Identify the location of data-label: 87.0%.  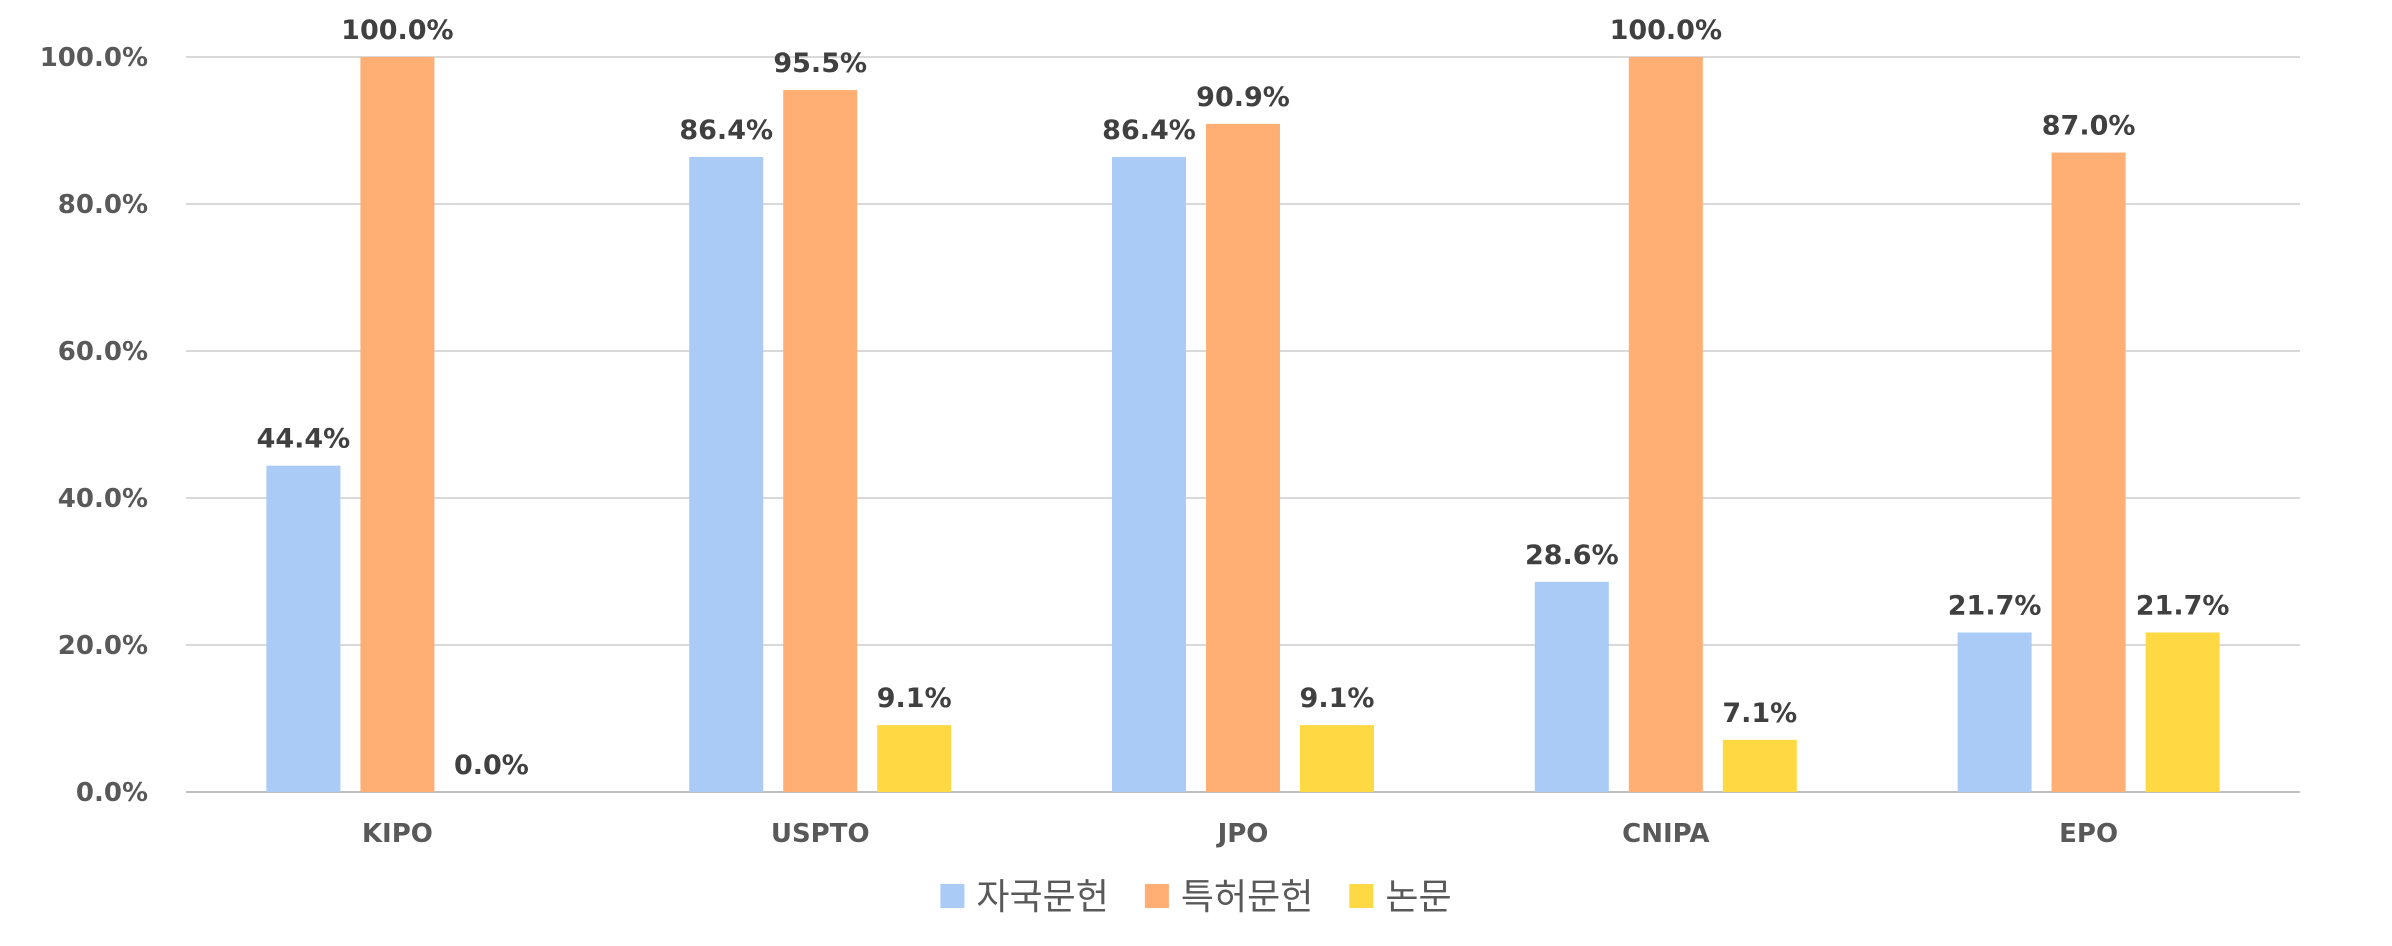
(2089, 126).